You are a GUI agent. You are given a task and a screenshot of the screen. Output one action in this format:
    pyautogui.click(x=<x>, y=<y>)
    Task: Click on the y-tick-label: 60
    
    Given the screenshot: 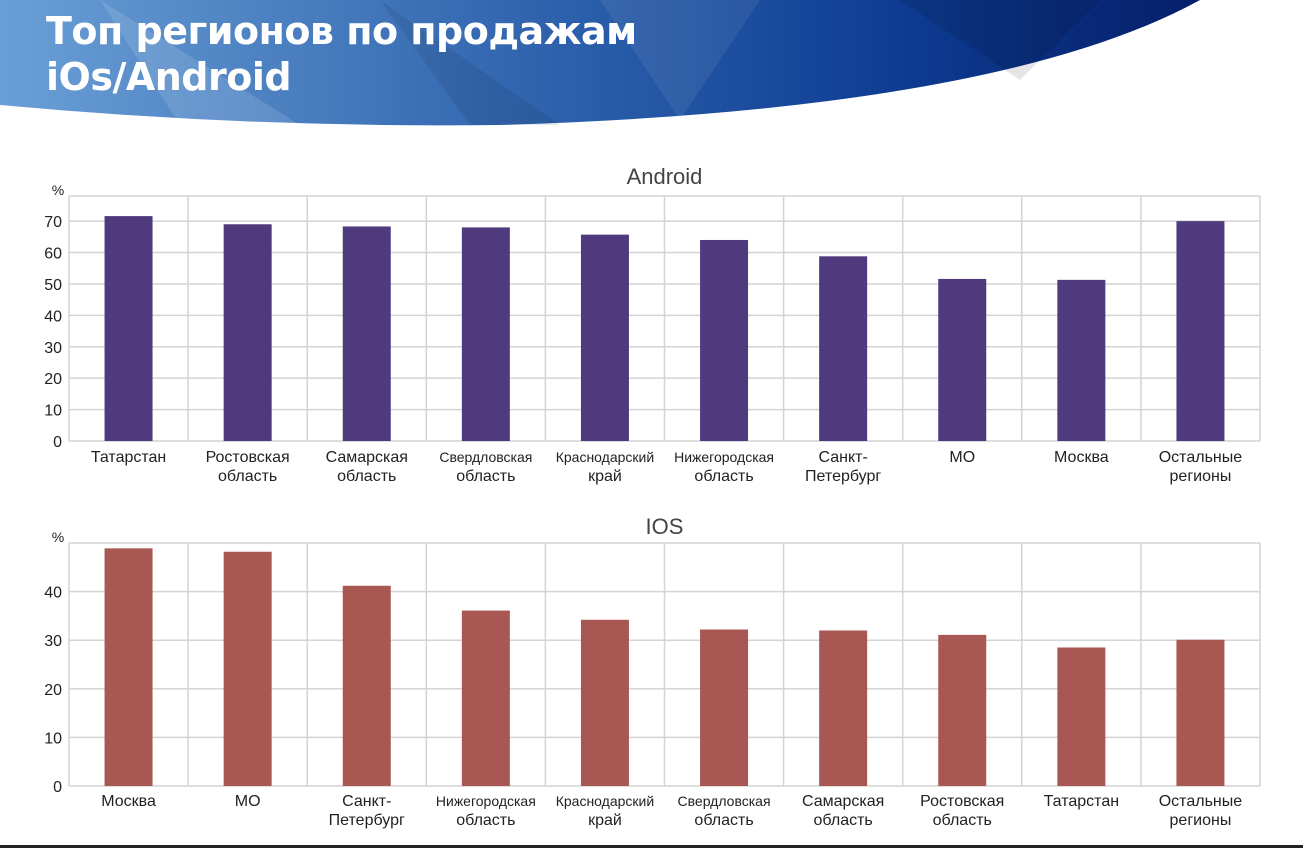 What is the action you would take?
    pyautogui.click(x=53, y=254)
    